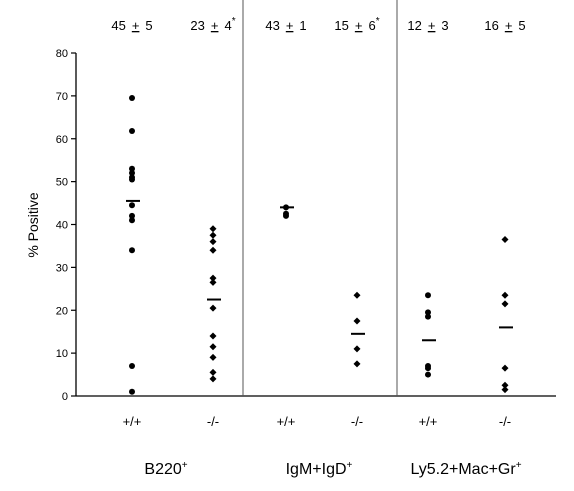 The width and height of the screenshot is (574, 491). Describe the element at coordinates (62, 268) in the screenshot. I see `y-tick-label: 30` at that location.